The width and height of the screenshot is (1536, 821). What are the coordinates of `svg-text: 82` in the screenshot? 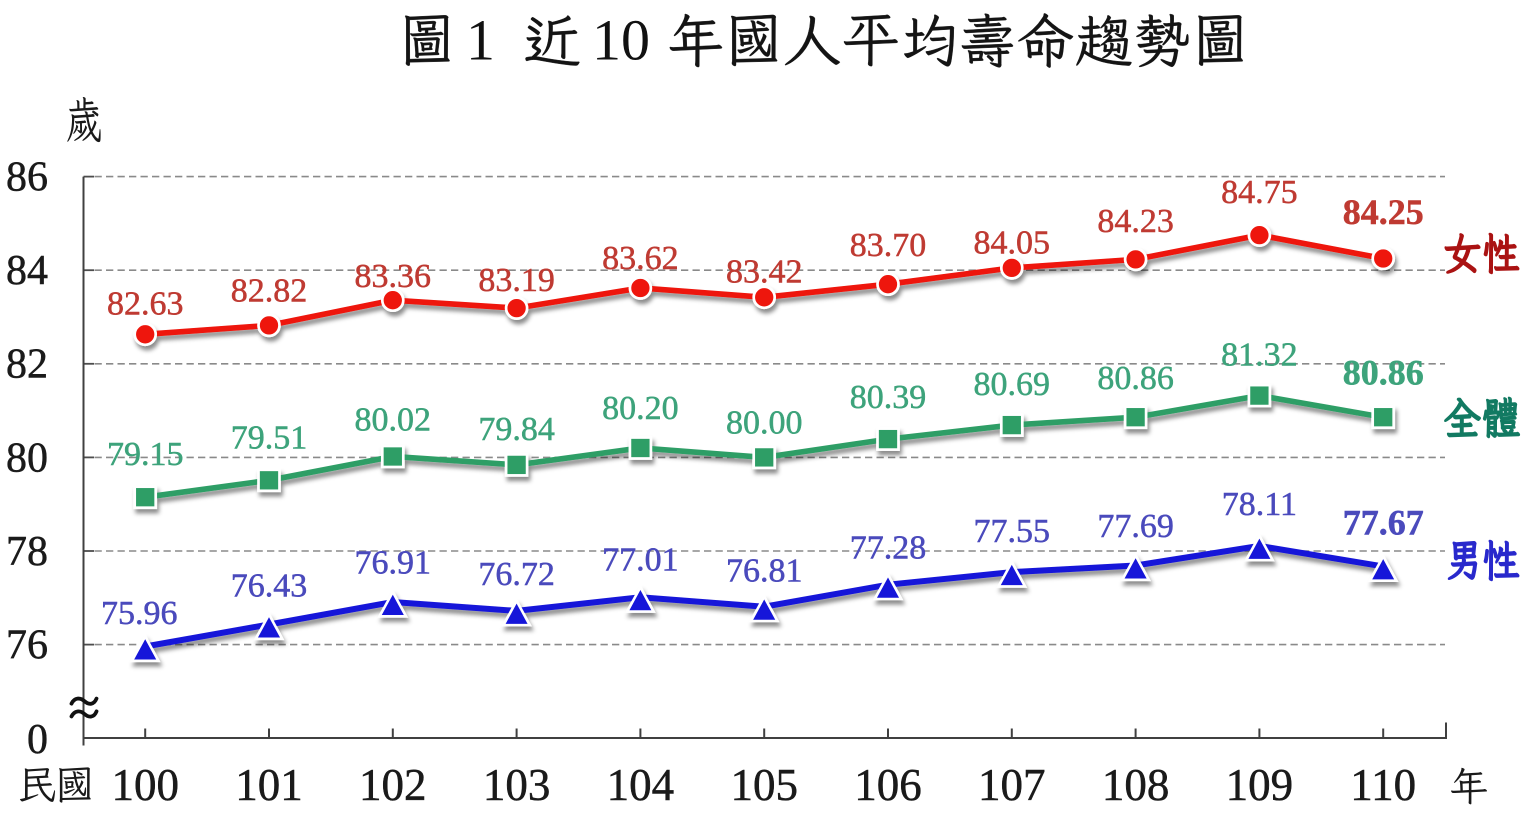 It's located at (27, 365).